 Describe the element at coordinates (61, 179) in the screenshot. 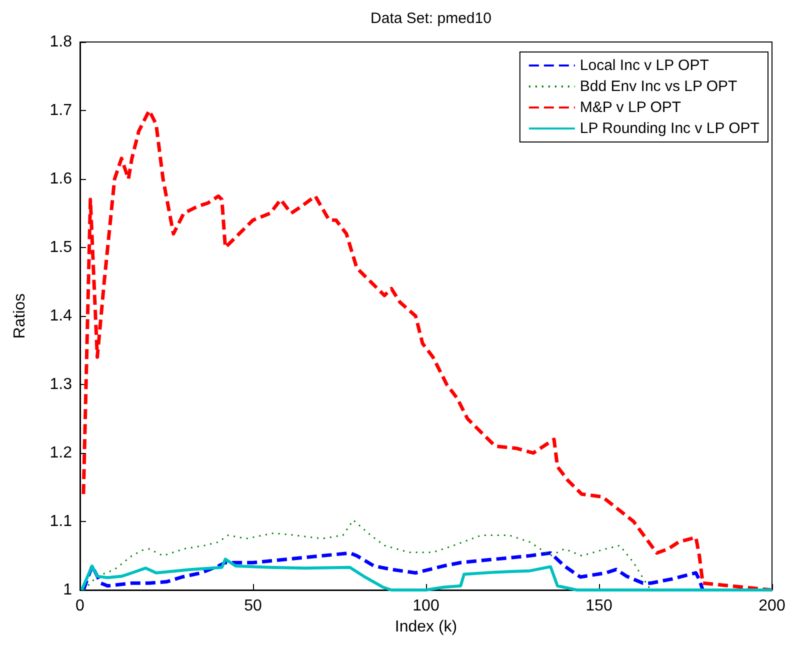

I see `y-tick-label: 1.6` at that location.